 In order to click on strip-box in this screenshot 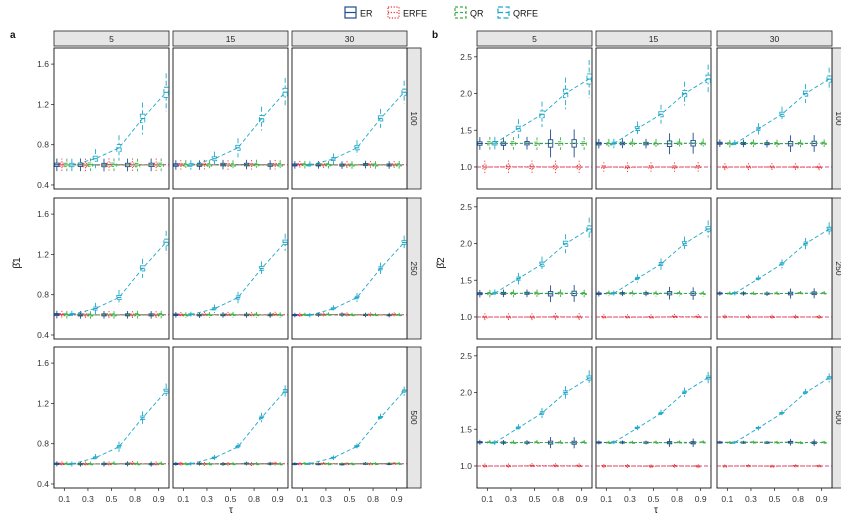, I will do `click(349, 38)`.